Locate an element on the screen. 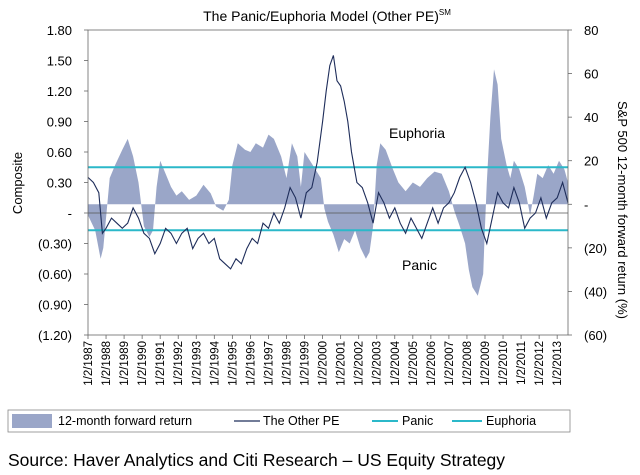  x-tick-label: 1/2/2008 is located at coordinates (468, 363).